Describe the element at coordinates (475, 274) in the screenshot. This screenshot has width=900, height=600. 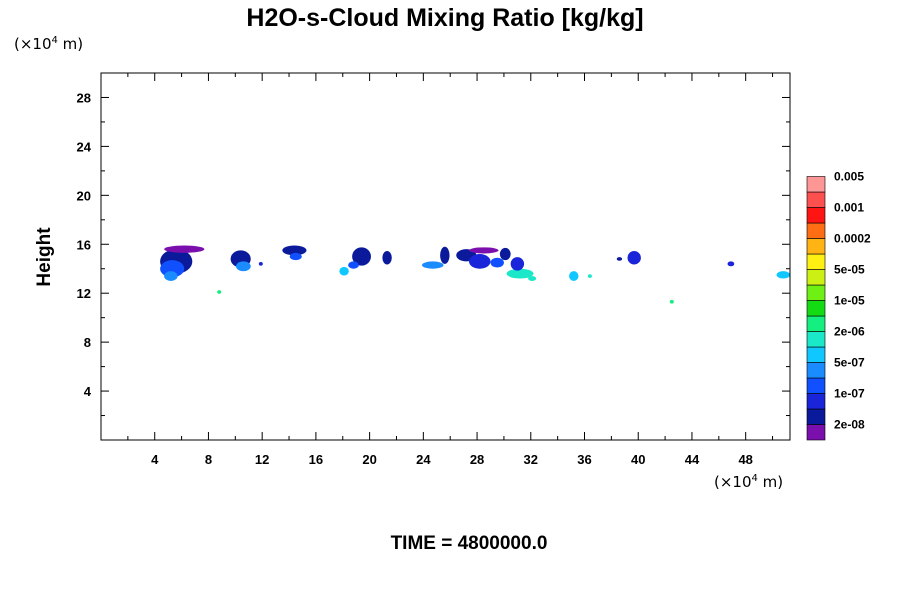
I see `cloud-field` at that location.